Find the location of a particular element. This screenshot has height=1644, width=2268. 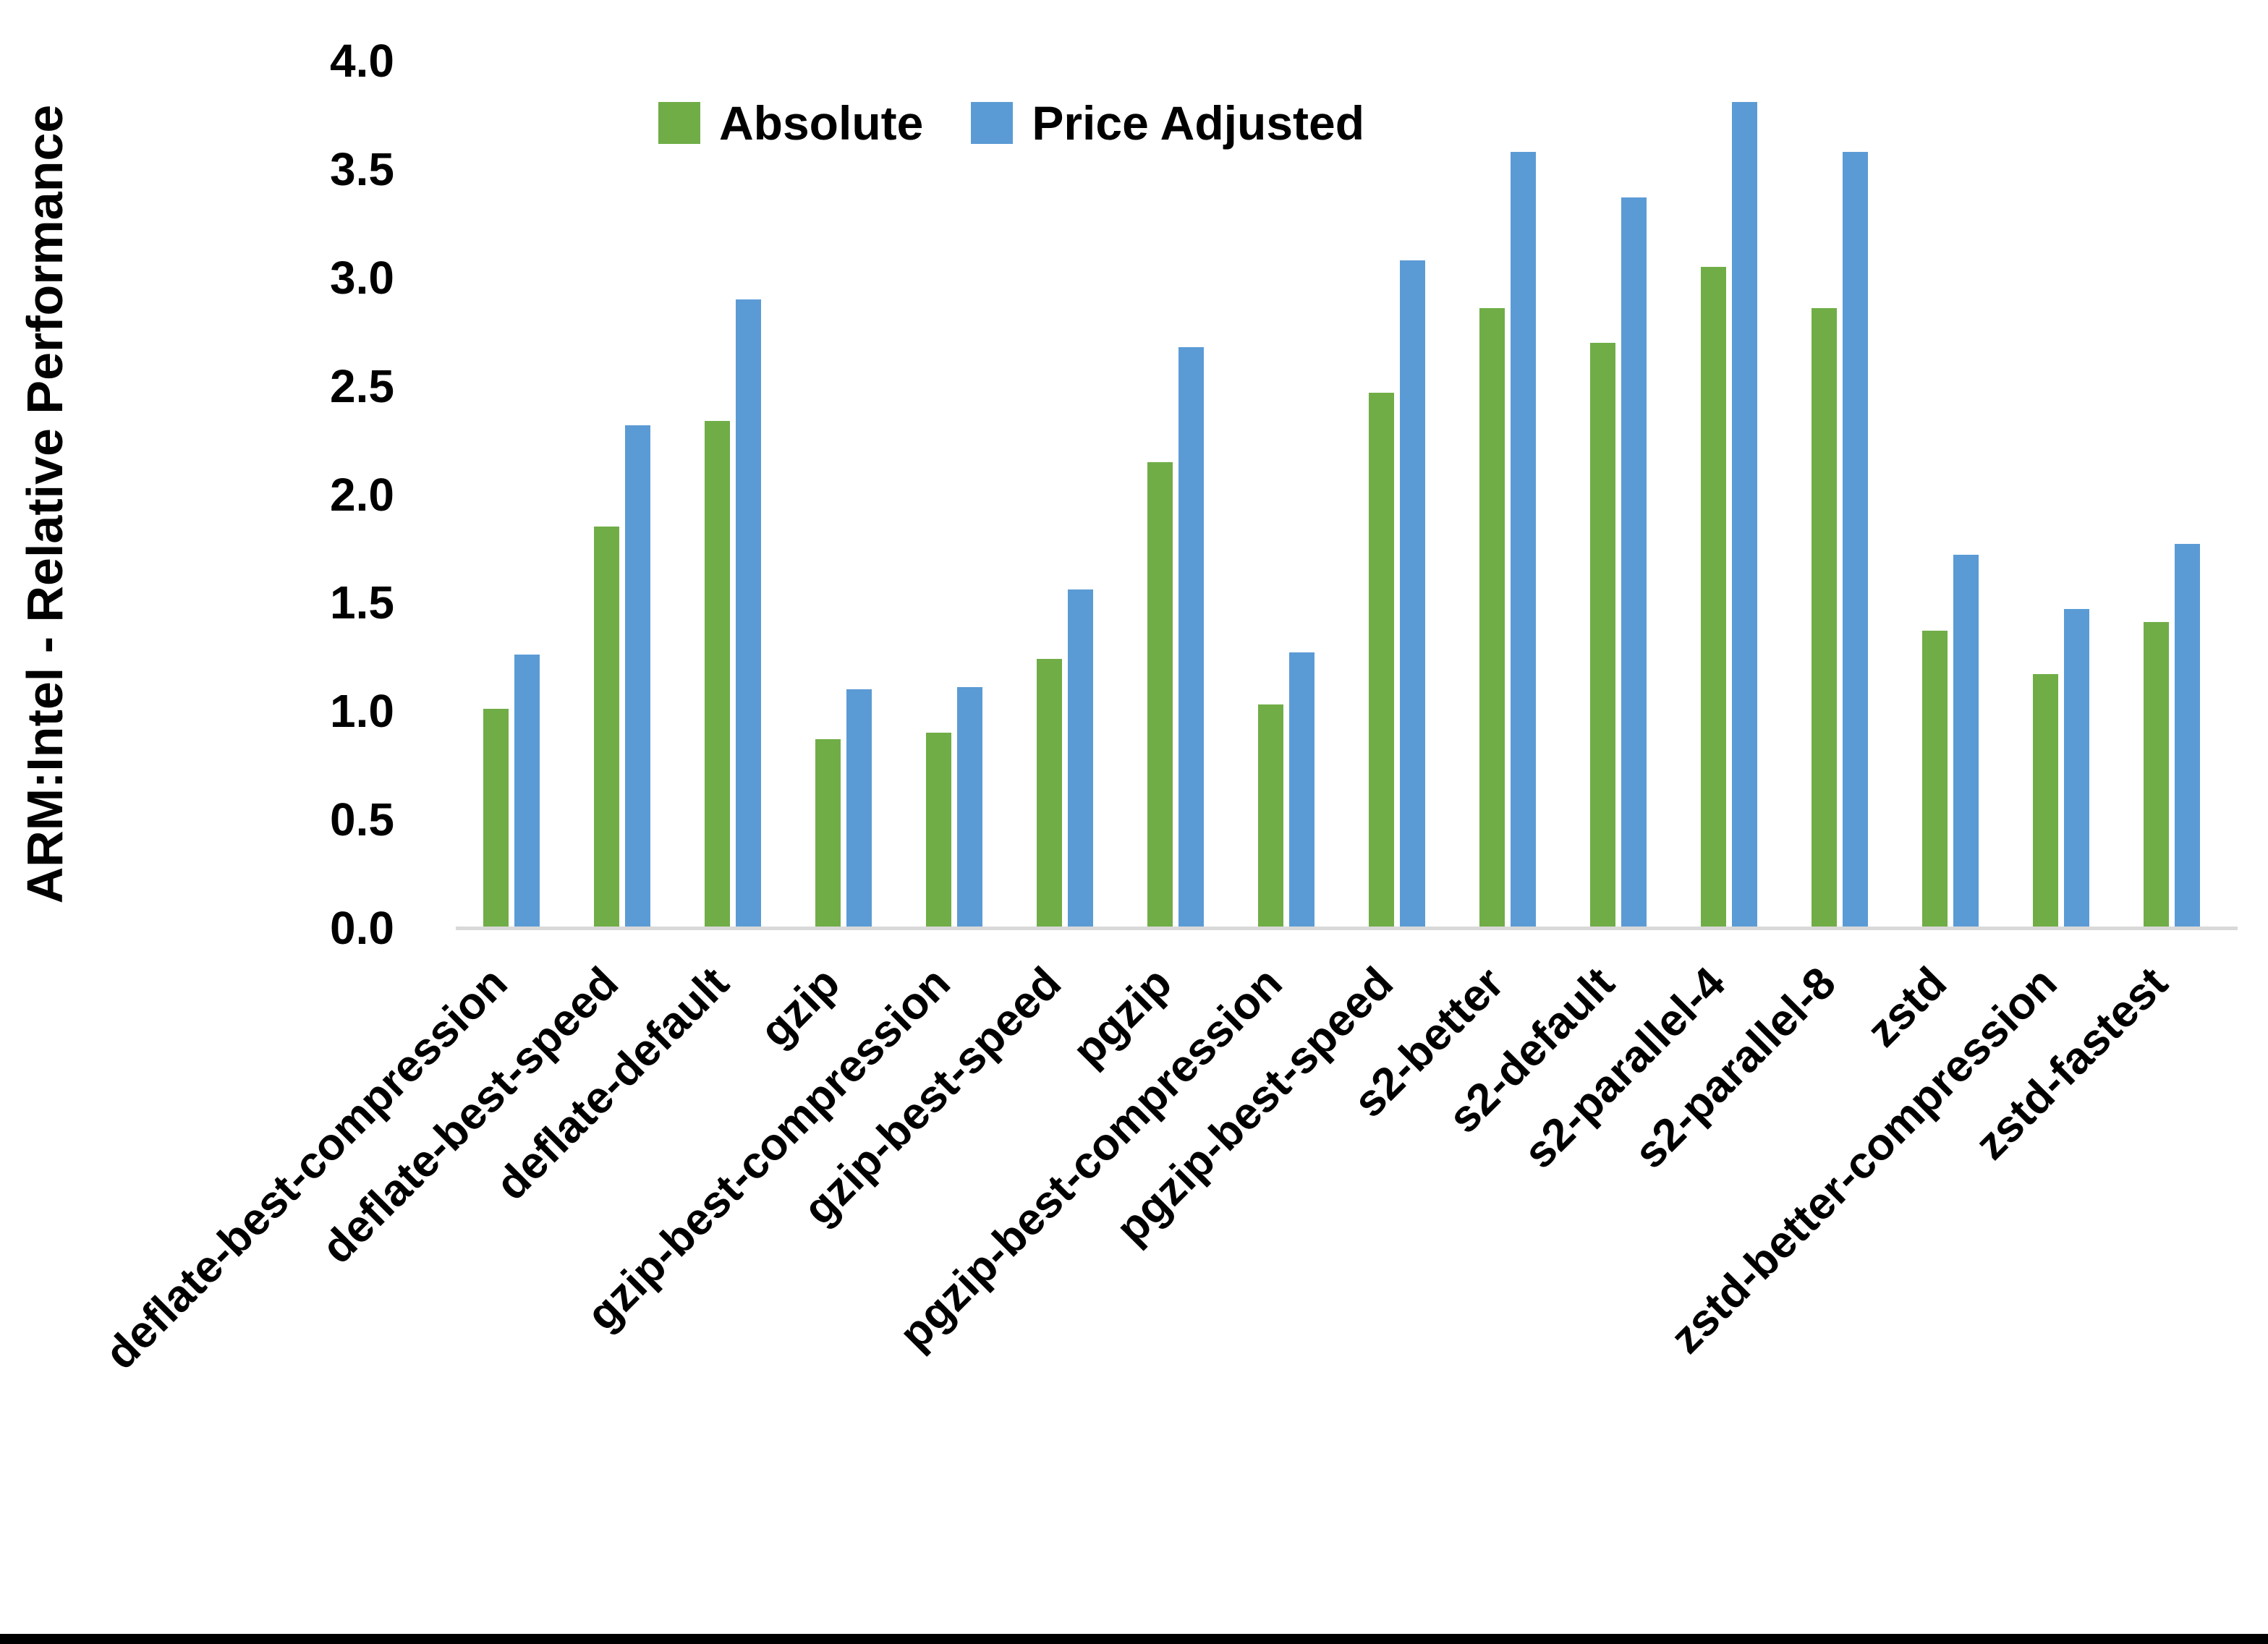

bar-absolute-gzip-best-speed is located at coordinates (1049, 793).